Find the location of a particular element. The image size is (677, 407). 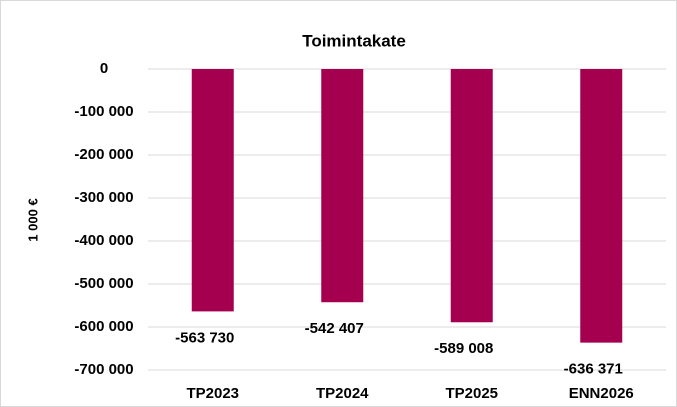

x-tick-label: TP2025 is located at coordinates (471, 393).